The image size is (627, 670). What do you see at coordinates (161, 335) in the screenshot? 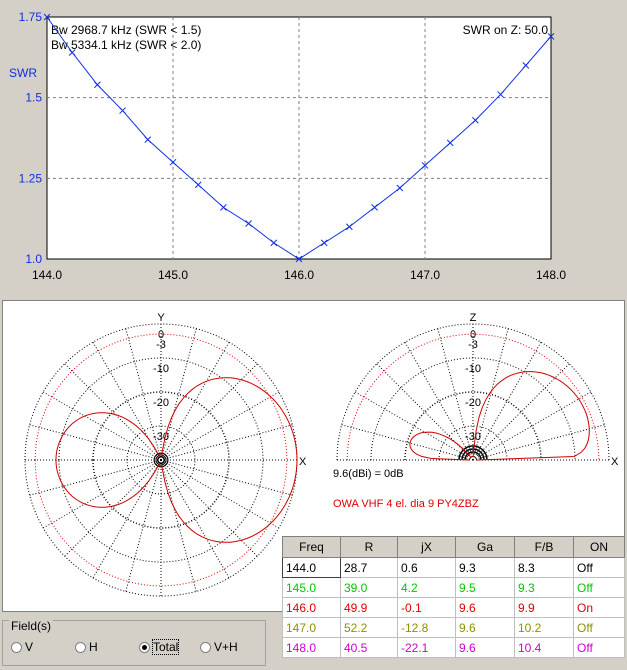
I see `polar-ring-label: 0` at bounding box center [161, 335].